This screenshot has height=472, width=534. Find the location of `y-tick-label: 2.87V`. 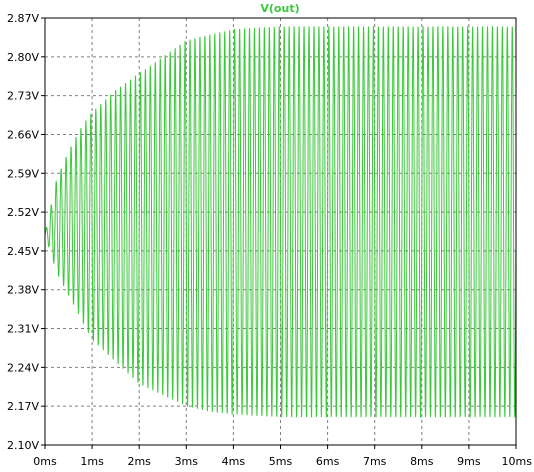

y-tick-label: 2.87V is located at coordinates (23, 18).